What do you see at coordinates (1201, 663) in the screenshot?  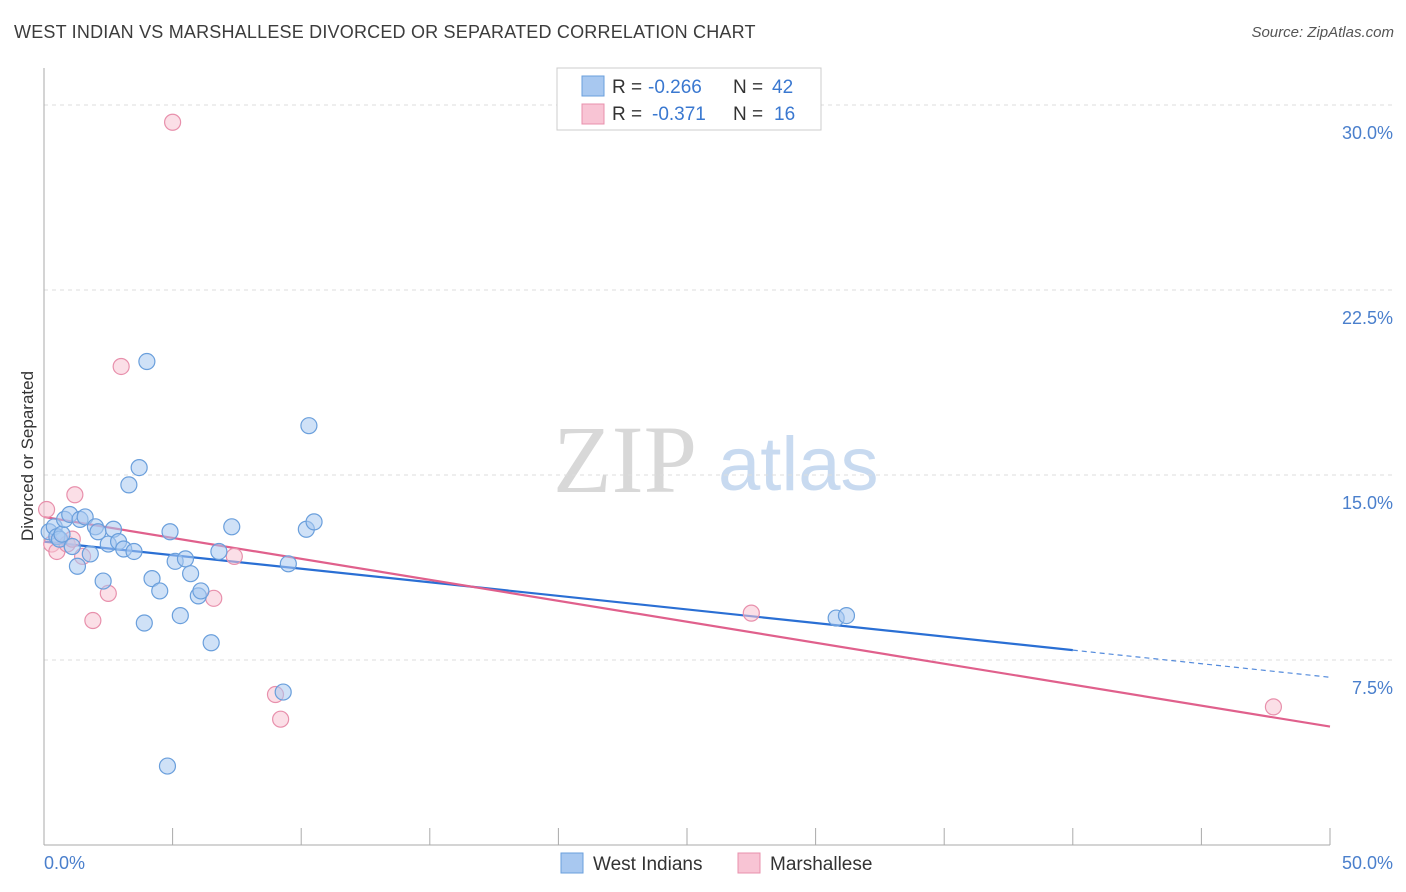 I see `trendline-west-indians-extension` at bounding box center [1201, 663].